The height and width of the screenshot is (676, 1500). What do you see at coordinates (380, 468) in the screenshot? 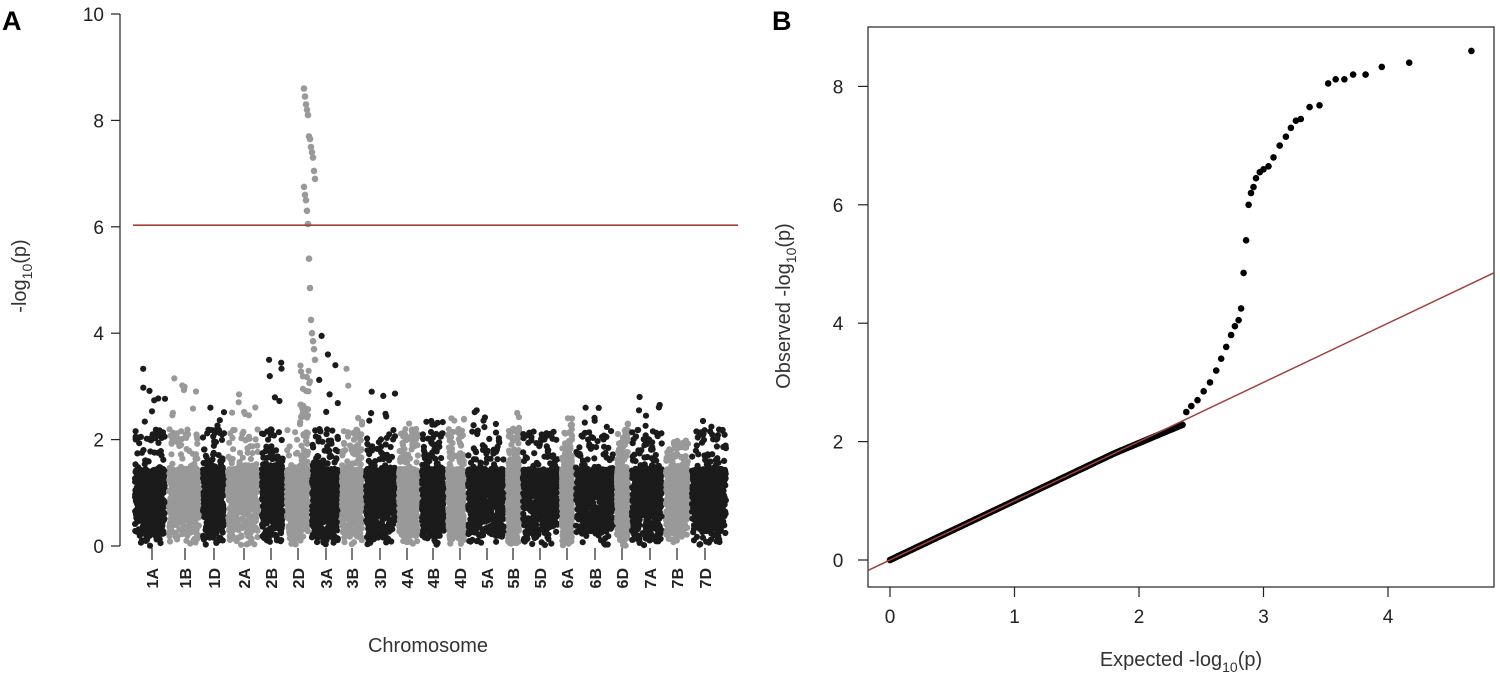
I see `chromosome-3D-points` at bounding box center [380, 468].